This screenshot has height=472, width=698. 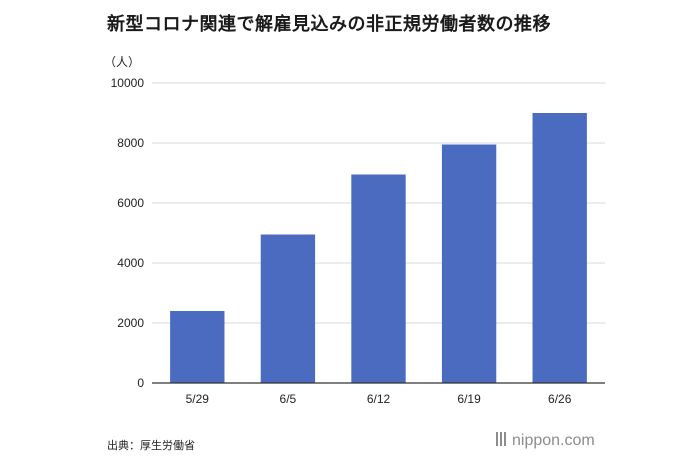 What do you see at coordinates (502, 439) in the screenshot?
I see `logo-mark-icon` at bounding box center [502, 439].